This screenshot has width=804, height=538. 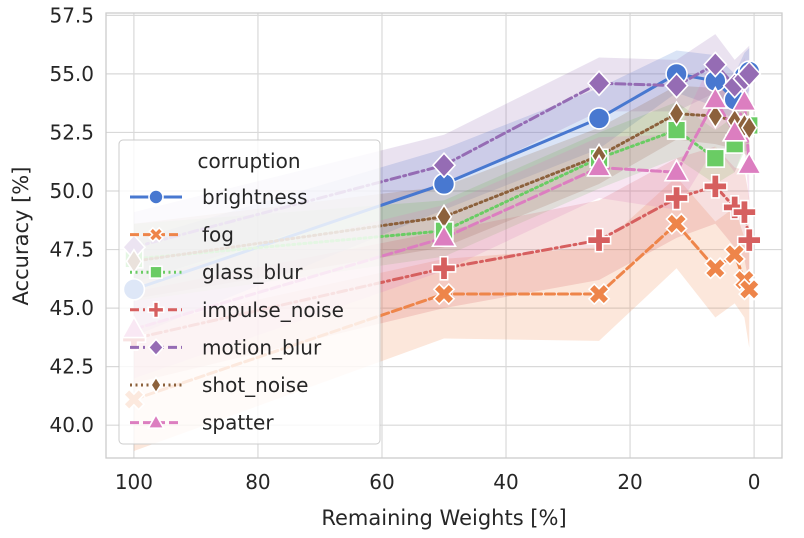 I want to click on y-tick-label: 47.5, so click(x=71, y=250).